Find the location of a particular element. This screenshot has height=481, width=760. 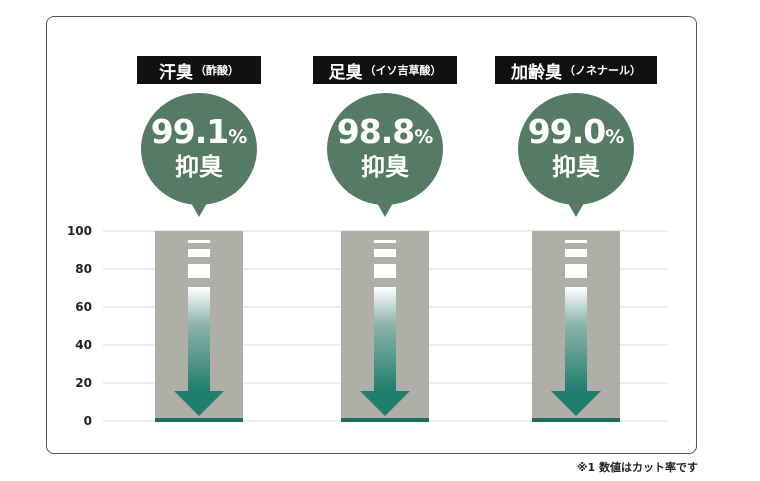

category-name: 汗臭 is located at coordinates (176, 72).